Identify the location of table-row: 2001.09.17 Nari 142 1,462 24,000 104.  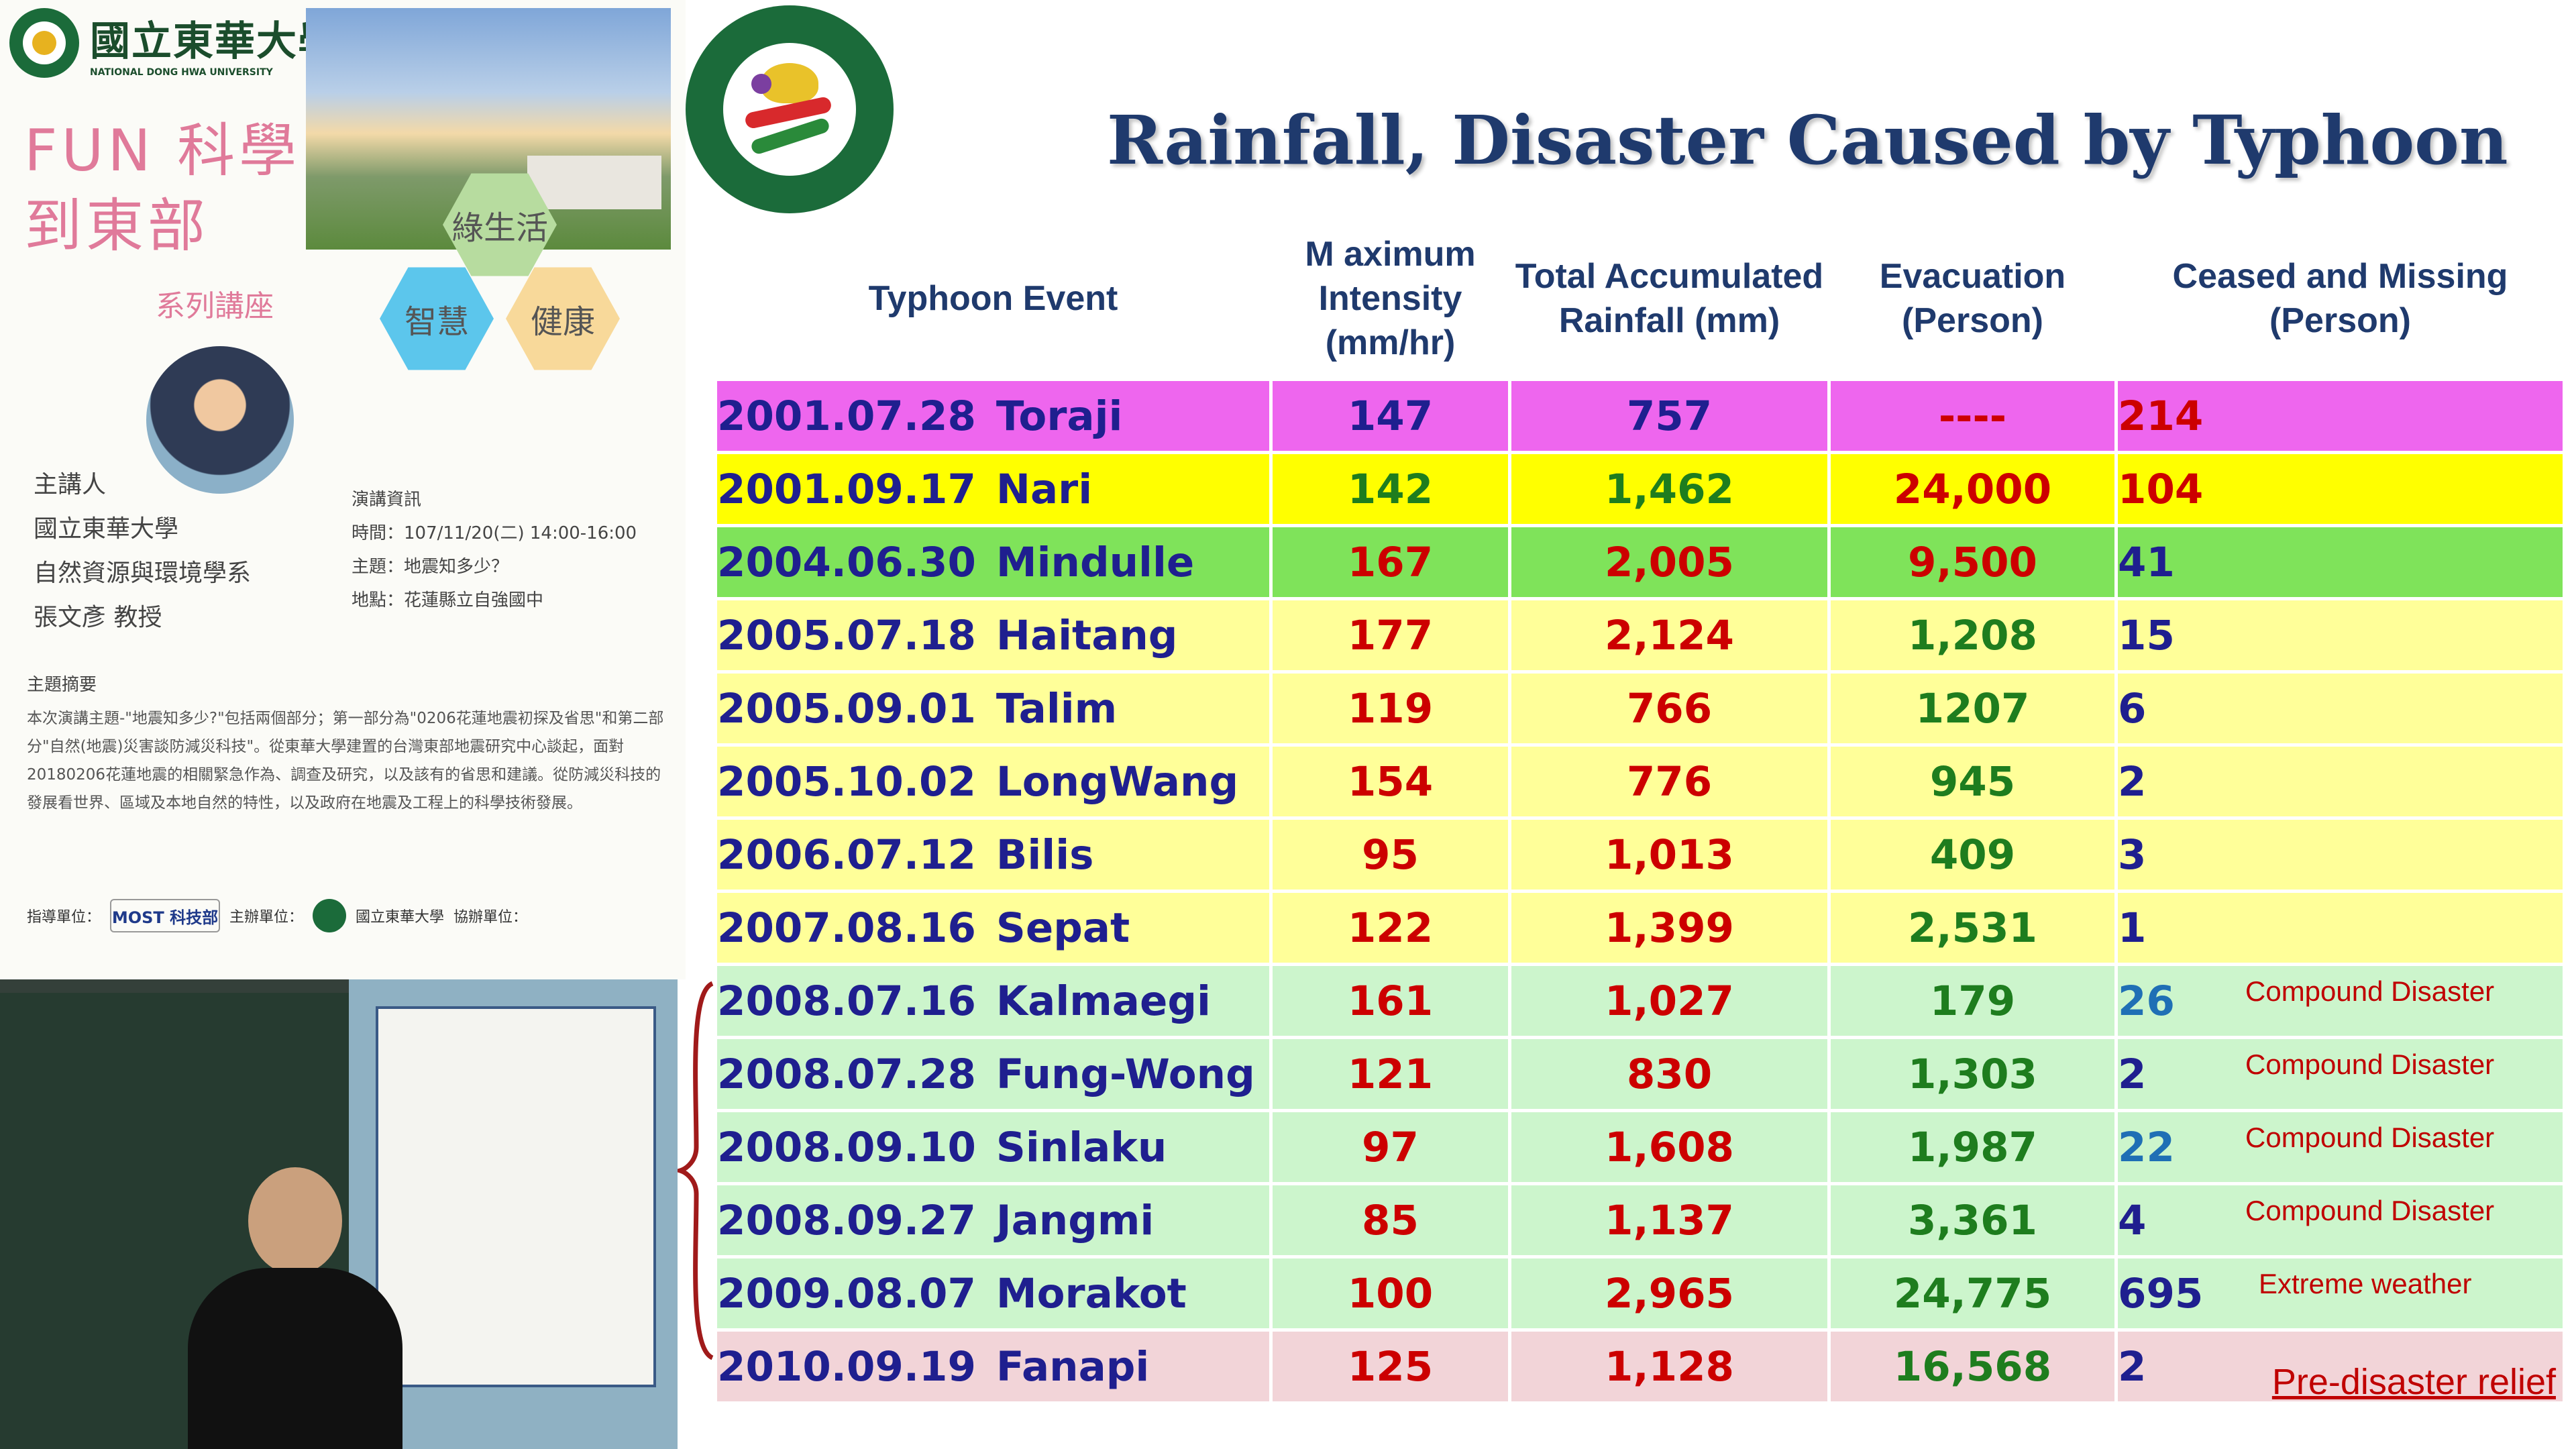
(1640, 489).